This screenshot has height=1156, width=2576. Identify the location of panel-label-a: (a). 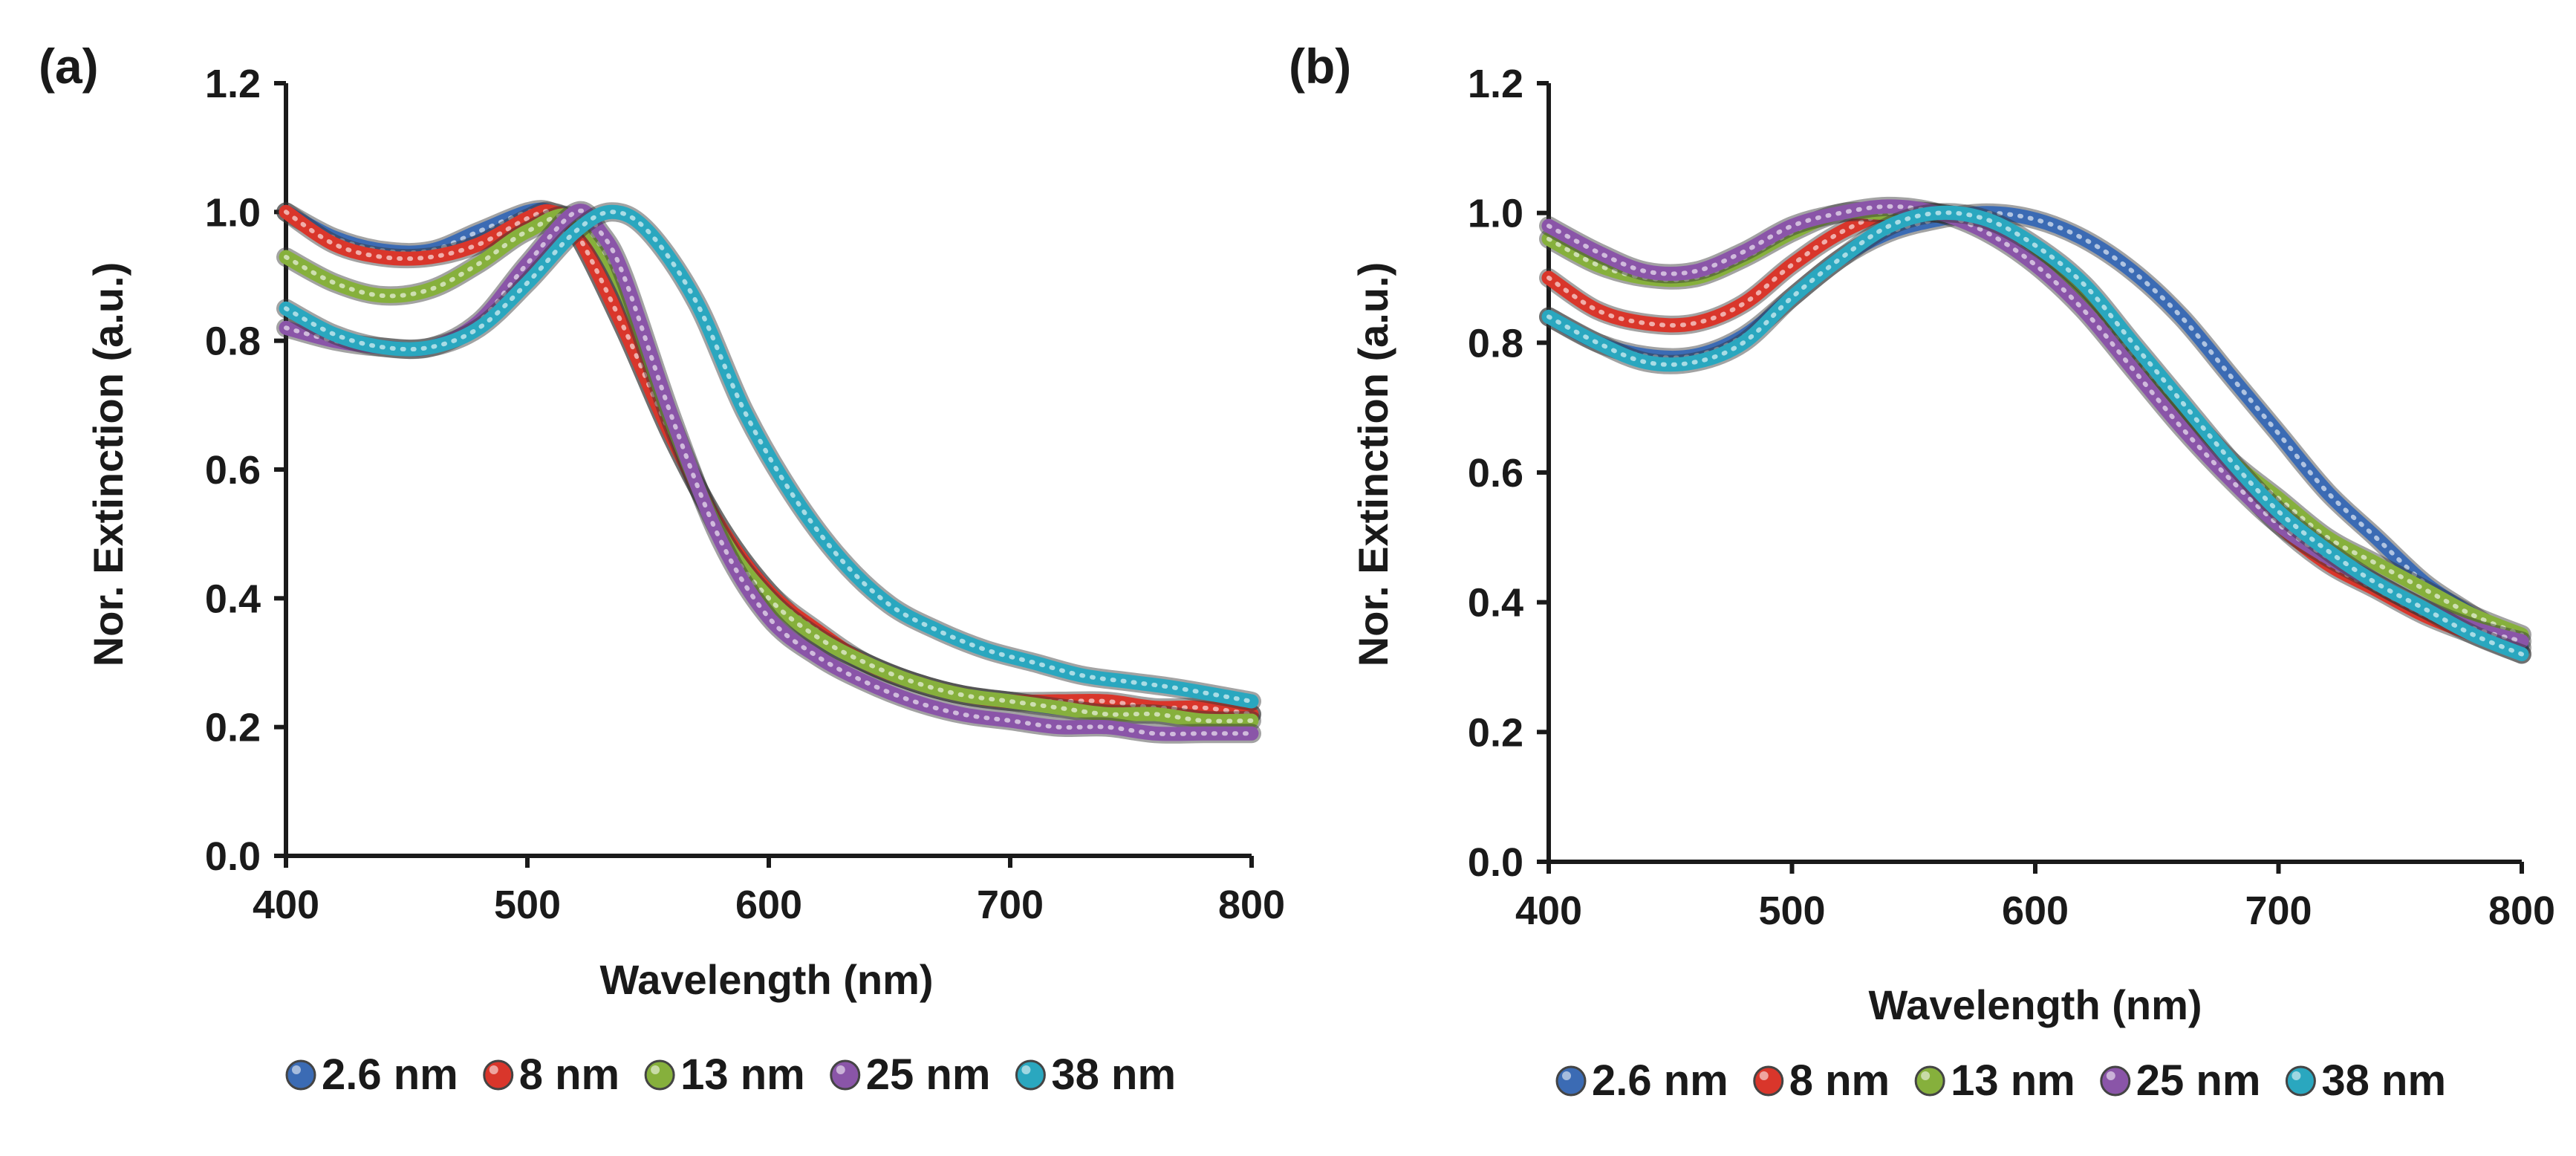
(69, 66).